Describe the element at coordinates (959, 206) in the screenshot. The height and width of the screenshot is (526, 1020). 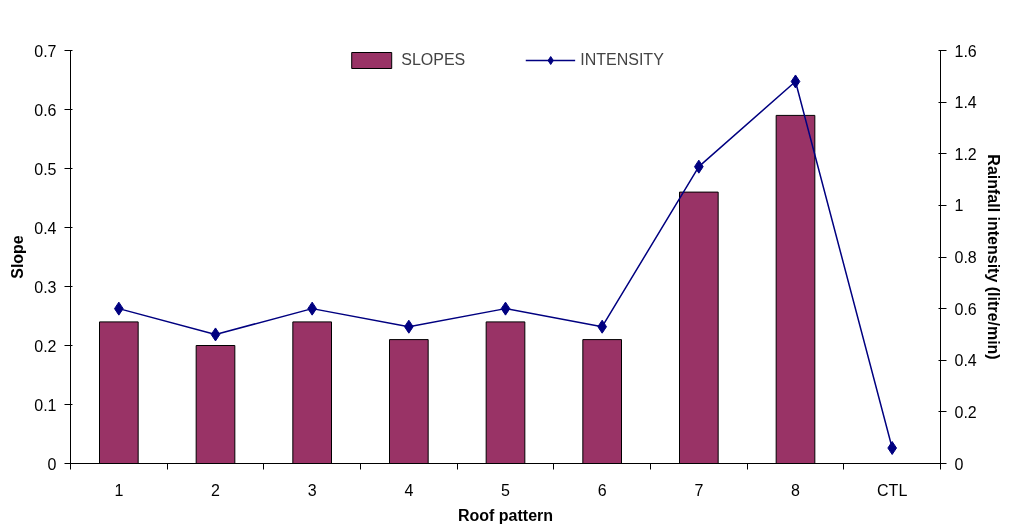
I see `y2-tick-label: 1` at that location.